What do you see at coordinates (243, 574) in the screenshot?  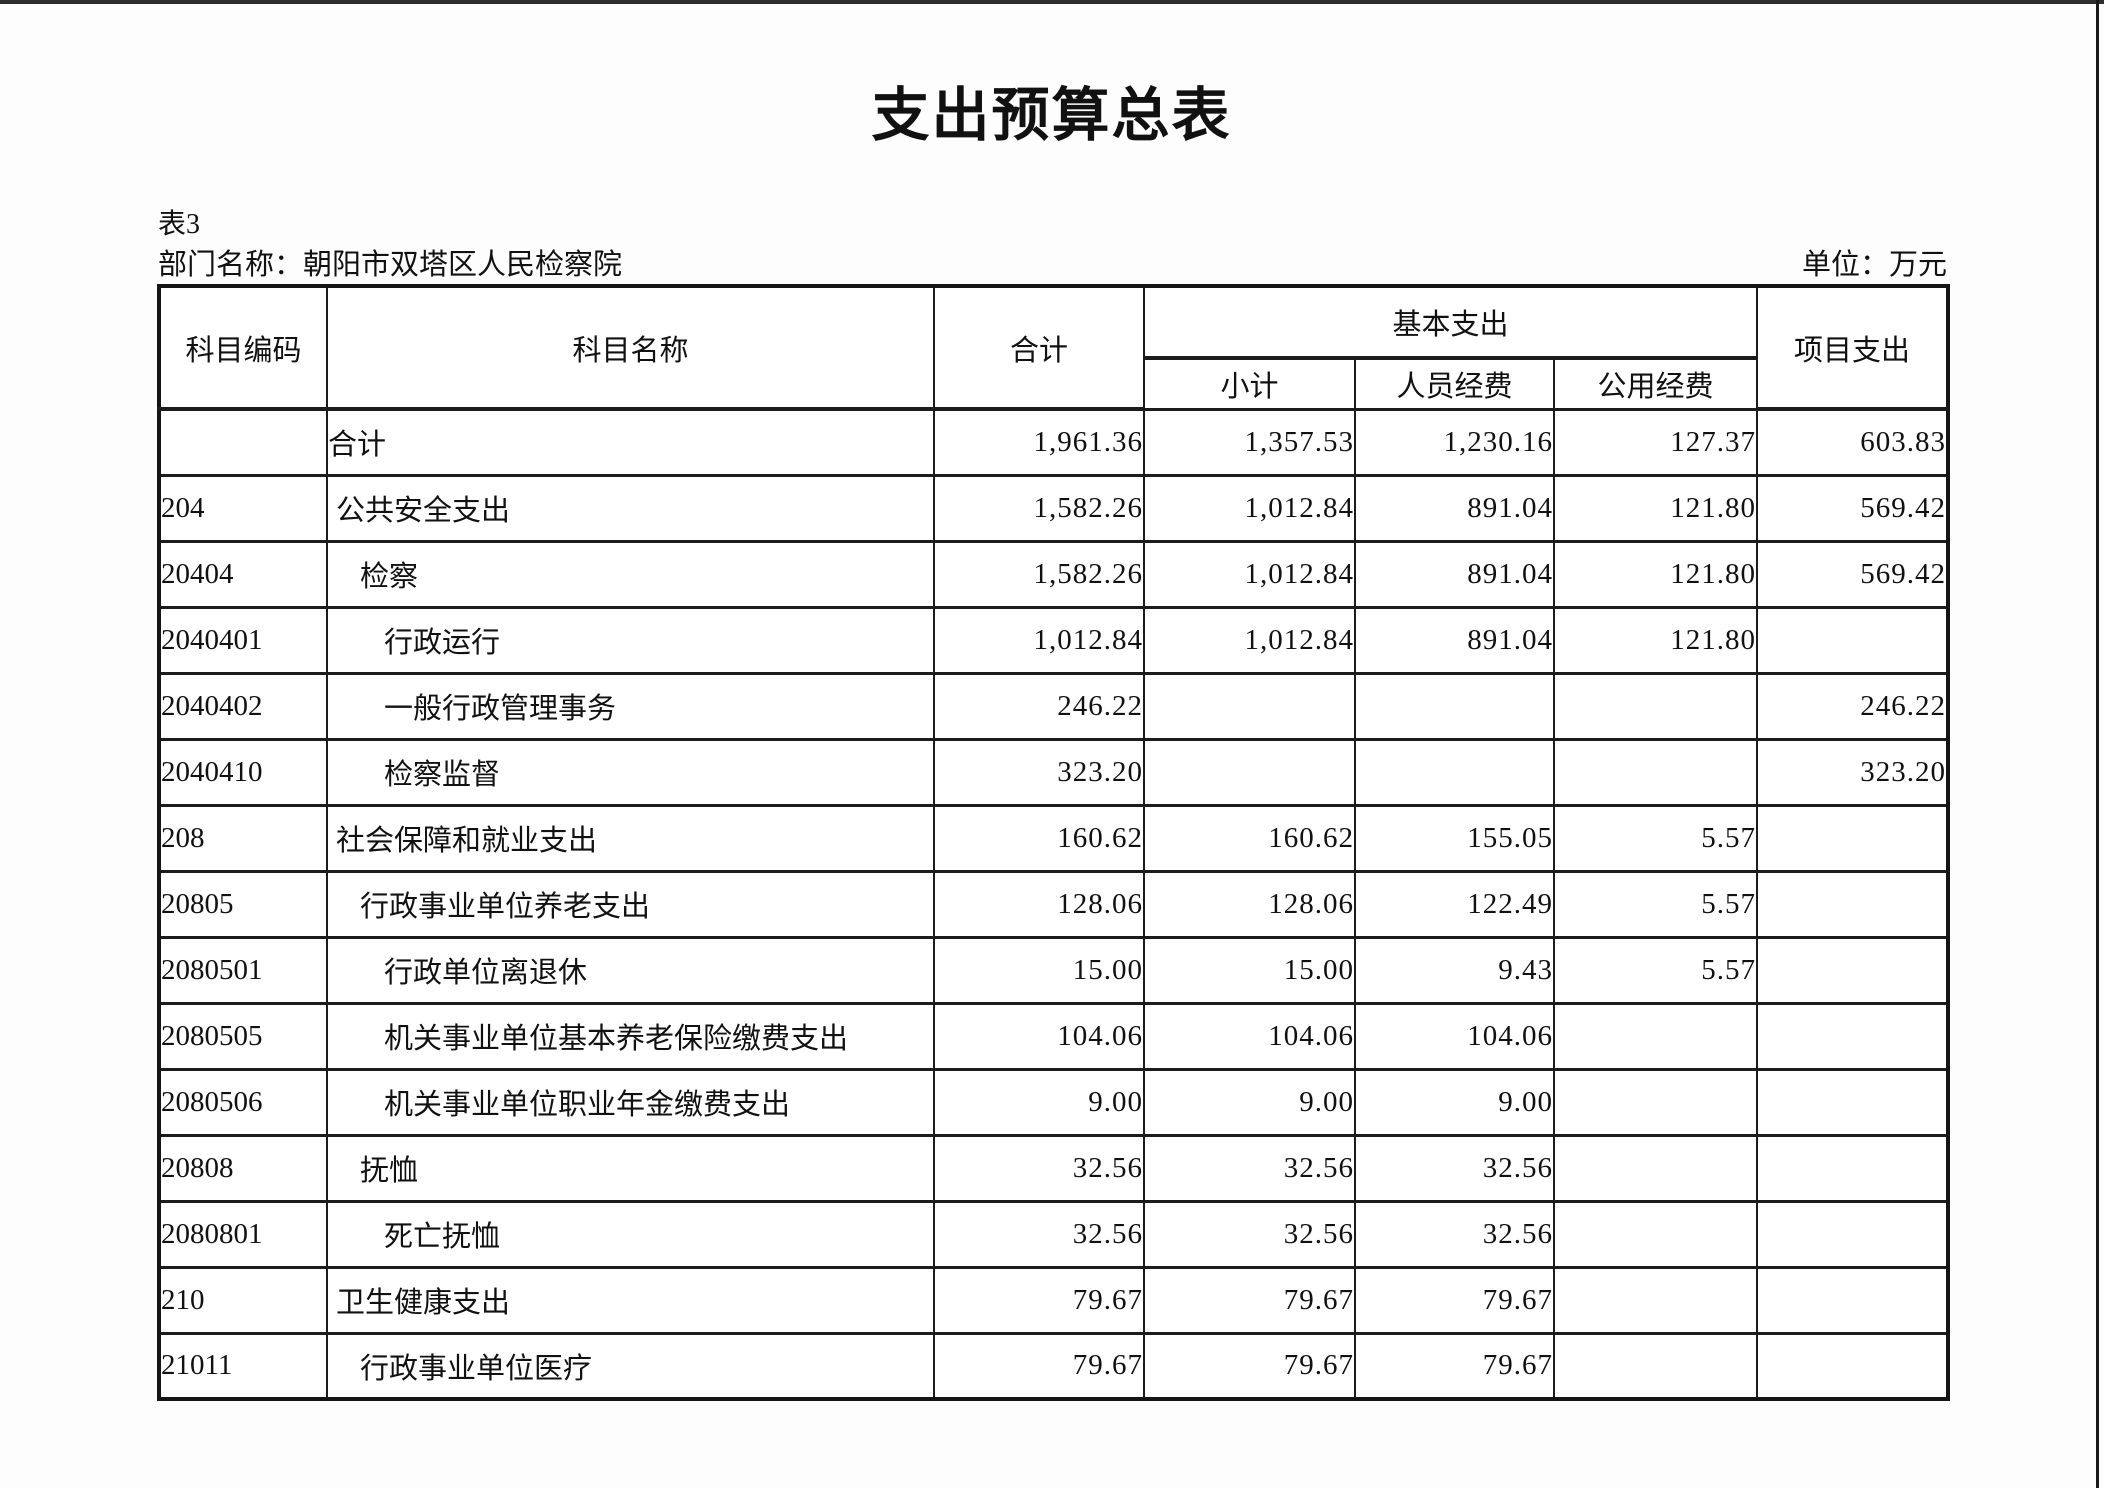 I see `subject-code-cell: 20404` at bounding box center [243, 574].